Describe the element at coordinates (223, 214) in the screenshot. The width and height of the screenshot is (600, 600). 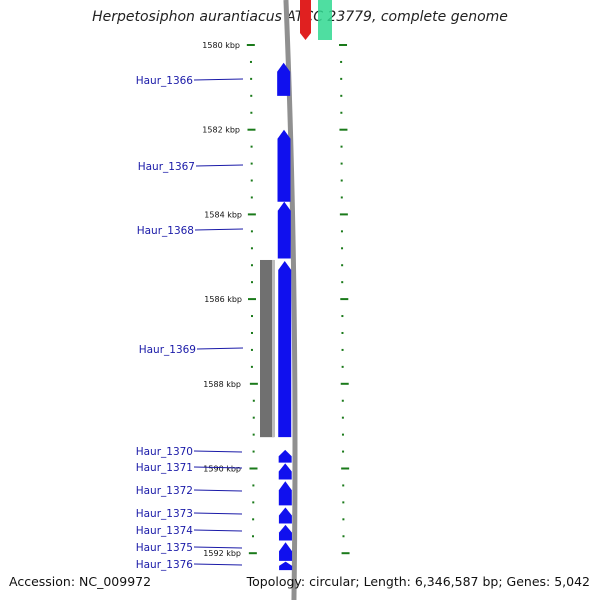
I see `kbp-label: 1584 kbp` at that location.